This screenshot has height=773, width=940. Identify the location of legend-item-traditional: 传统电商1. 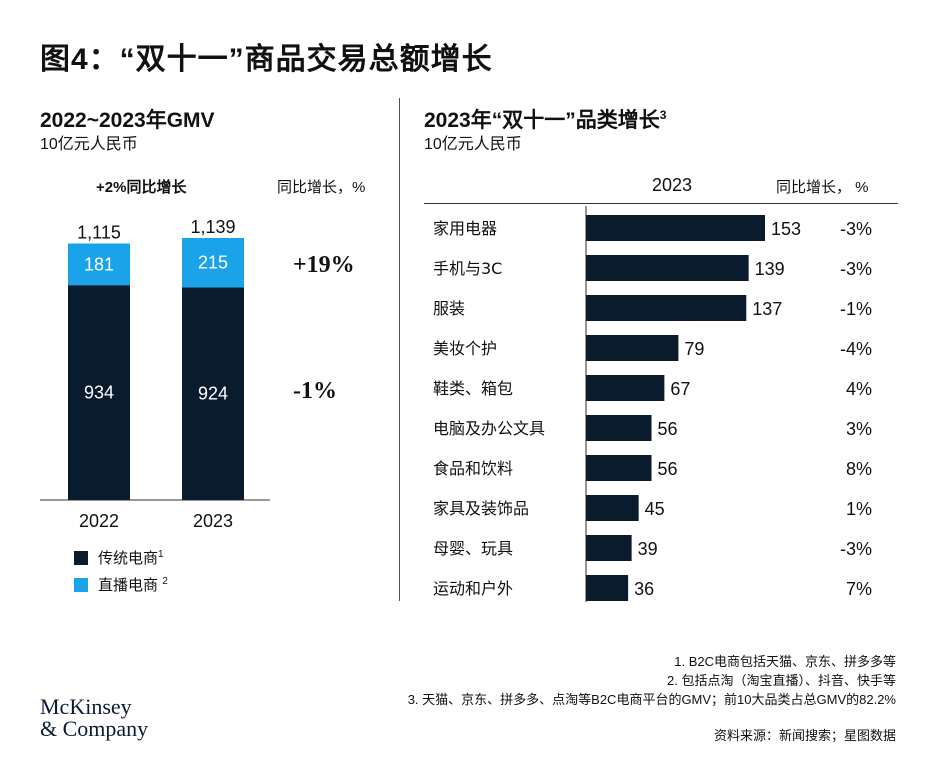
(119, 557).